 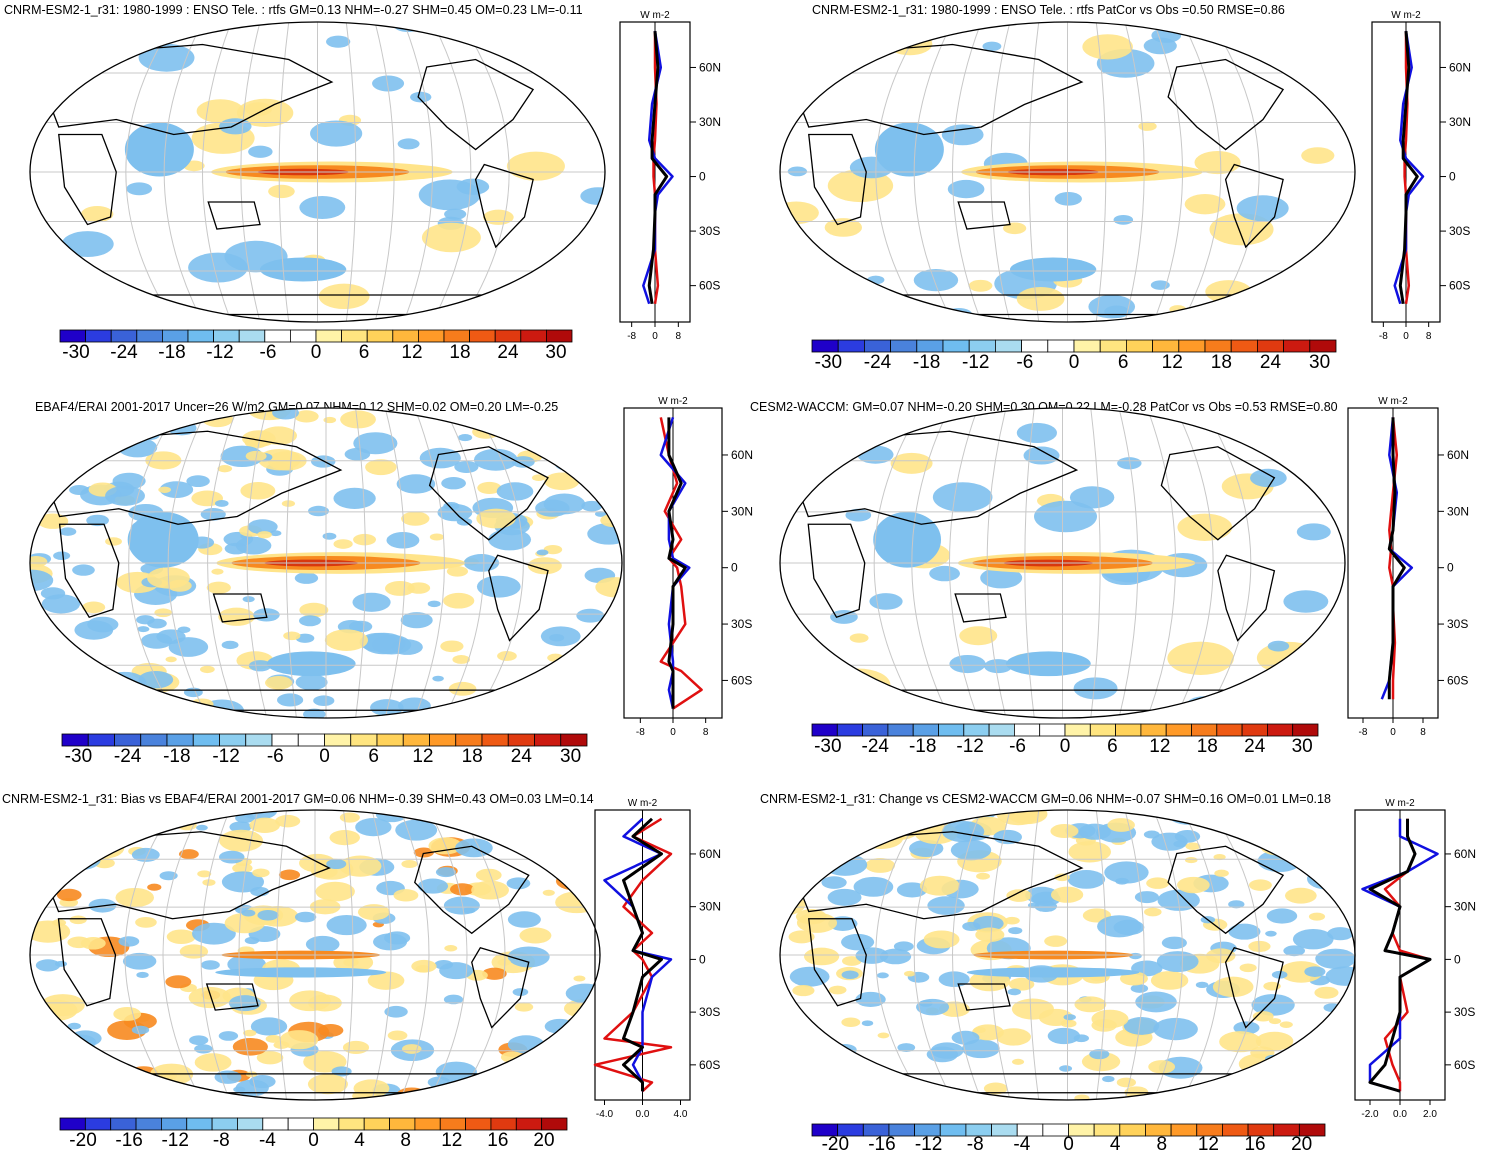 What do you see at coordinates (411, 352) in the screenshot?
I see `colorbar-label: 12` at bounding box center [411, 352].